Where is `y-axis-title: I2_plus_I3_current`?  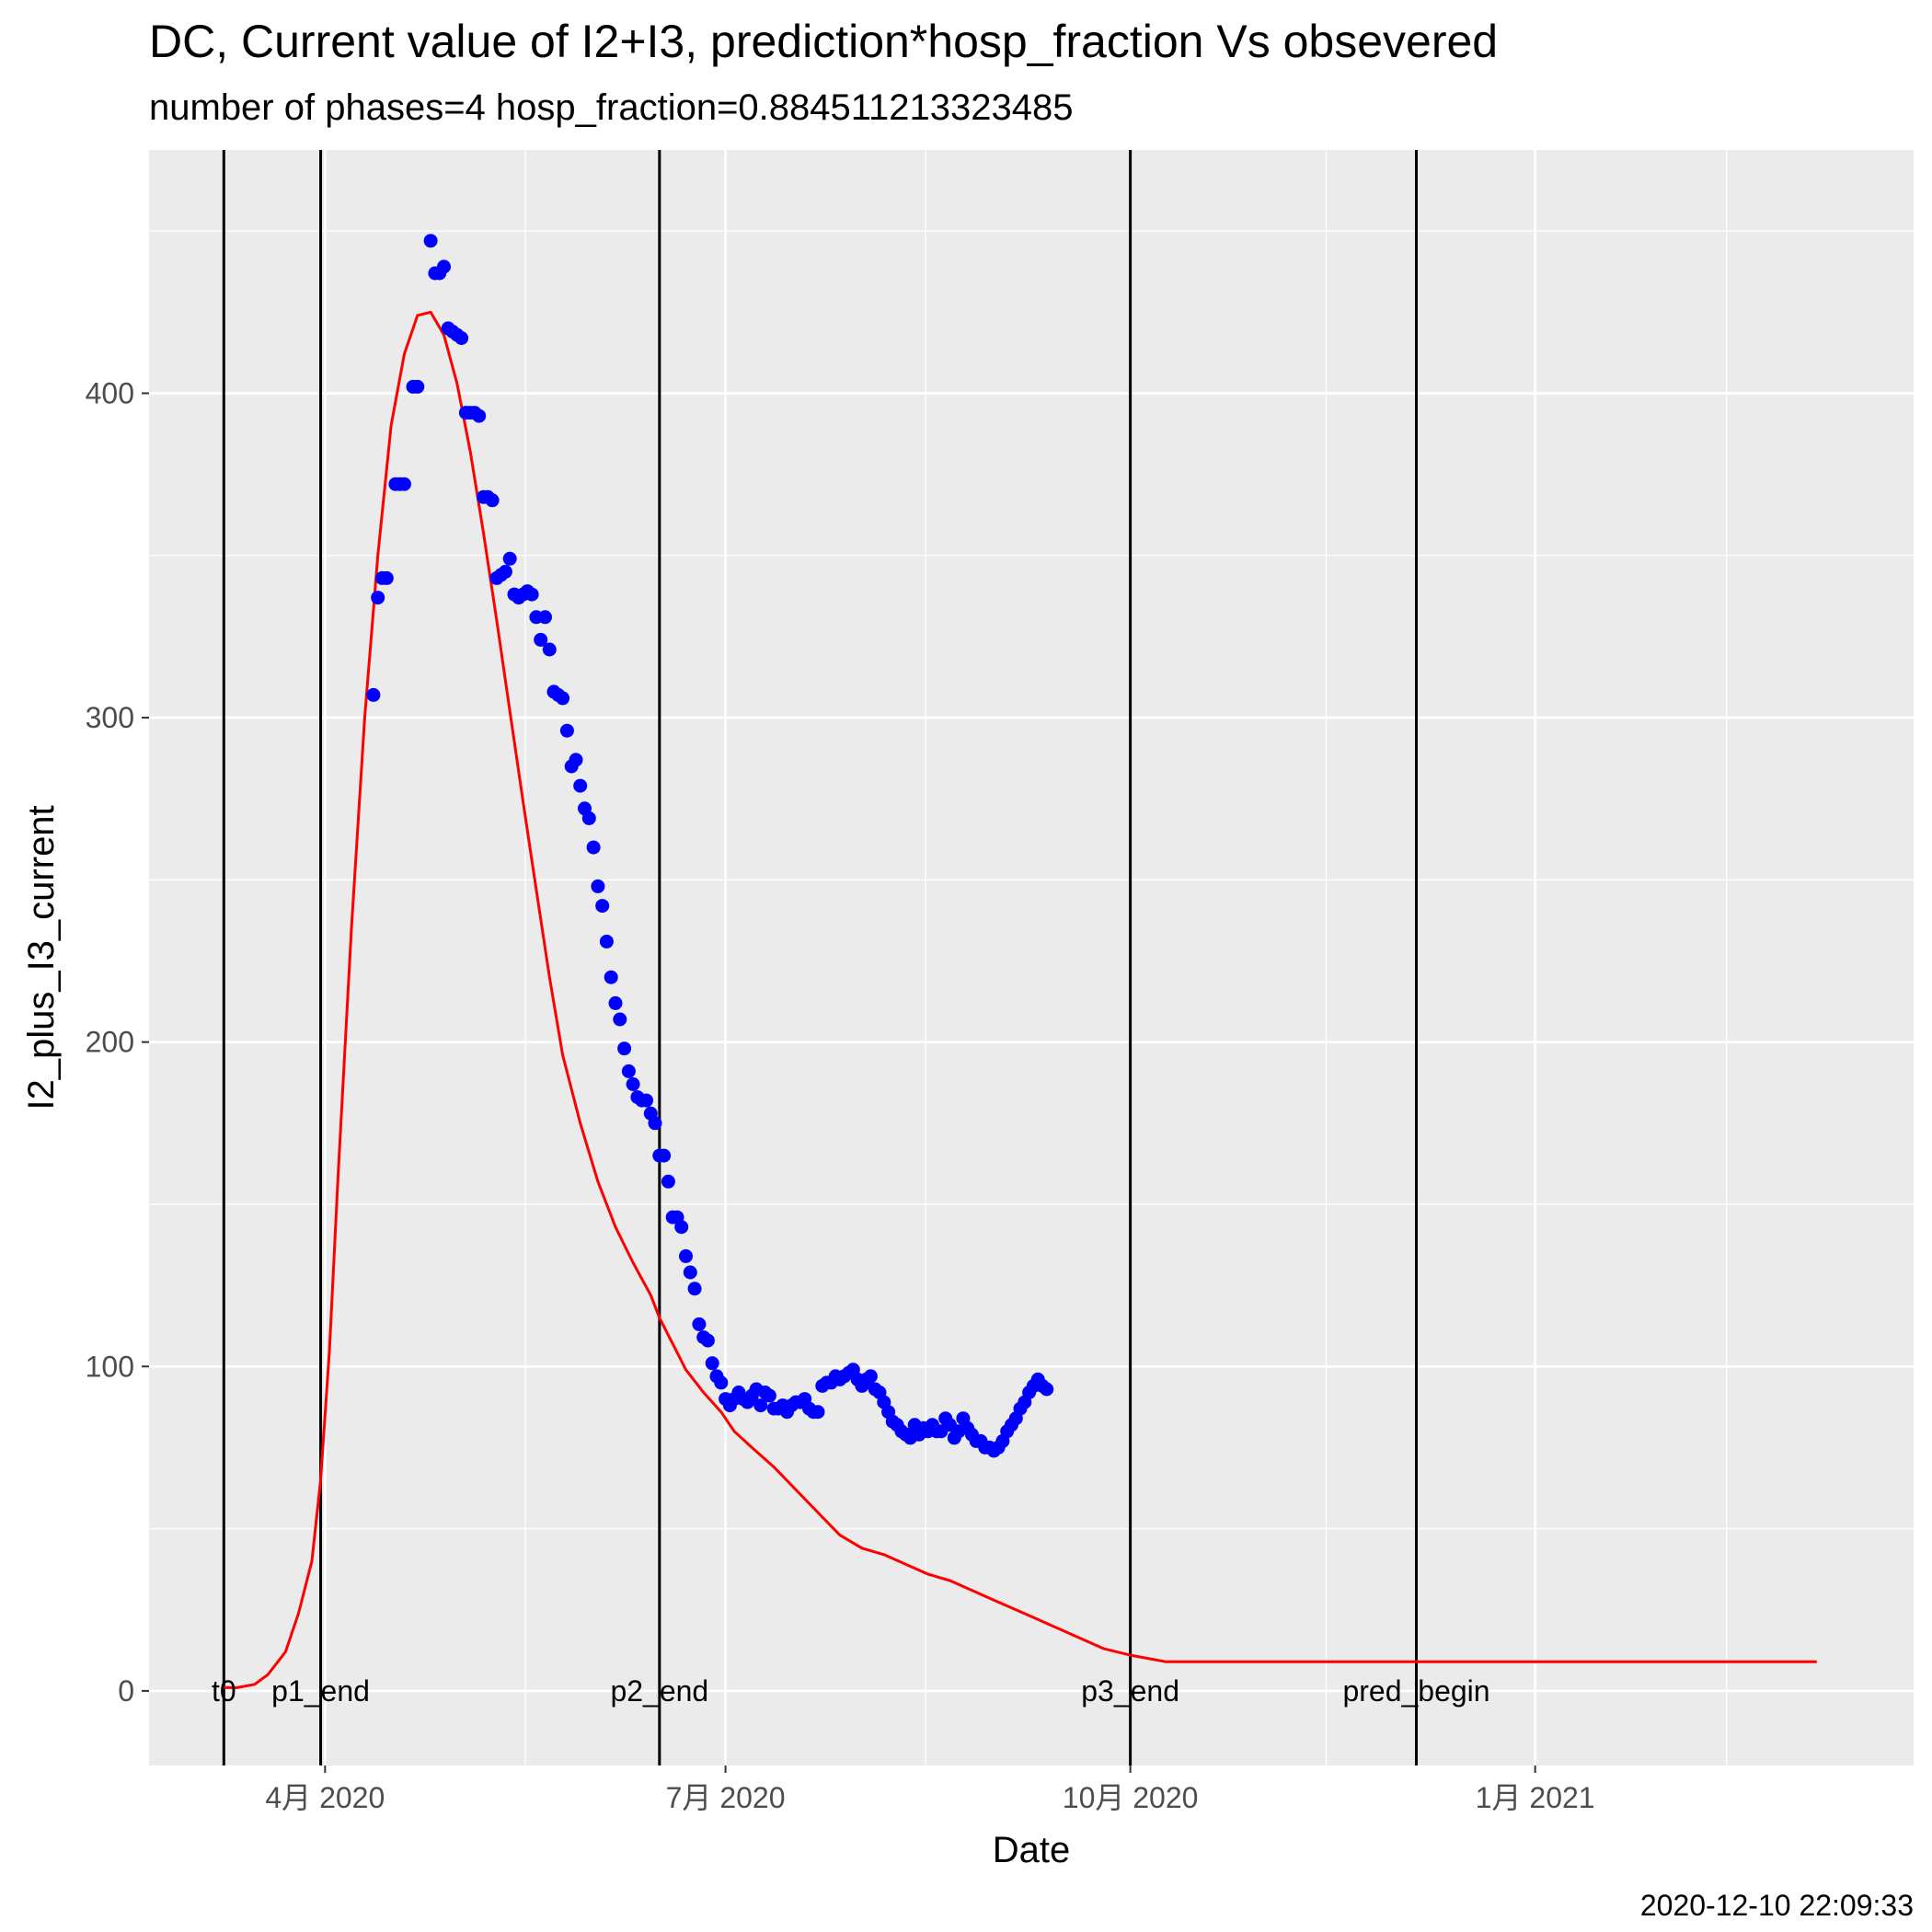
y-axis-title: I2_plus_I3_current is located at coordinates (41, 957).